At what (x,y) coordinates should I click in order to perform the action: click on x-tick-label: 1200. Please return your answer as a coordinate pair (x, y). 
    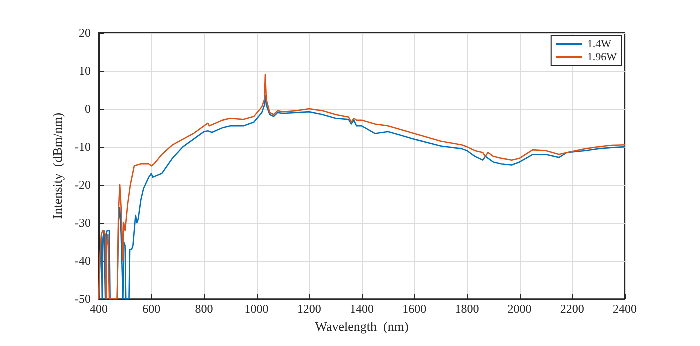
    Looking at the image, I should click on (309, 309).